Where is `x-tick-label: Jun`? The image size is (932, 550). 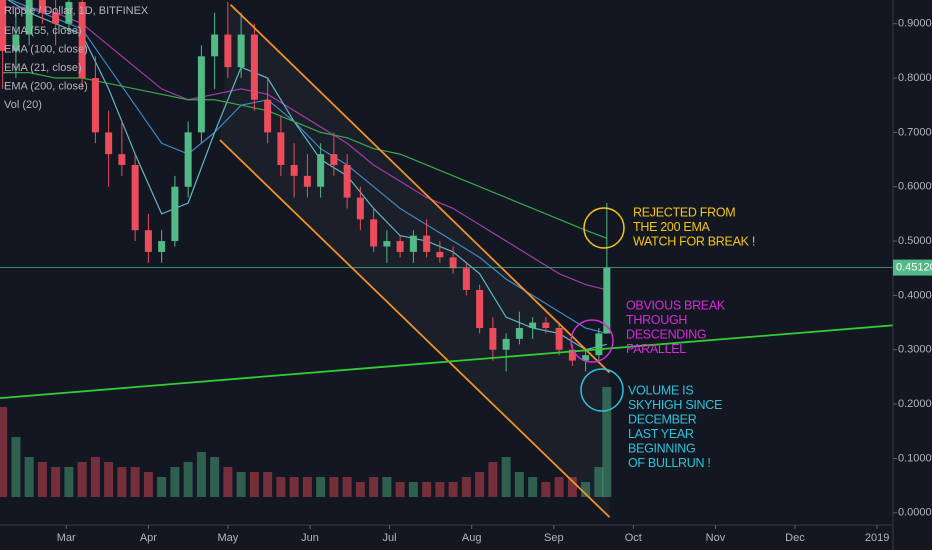 x-tick-label: Jun is located at coordinates (310, 538).